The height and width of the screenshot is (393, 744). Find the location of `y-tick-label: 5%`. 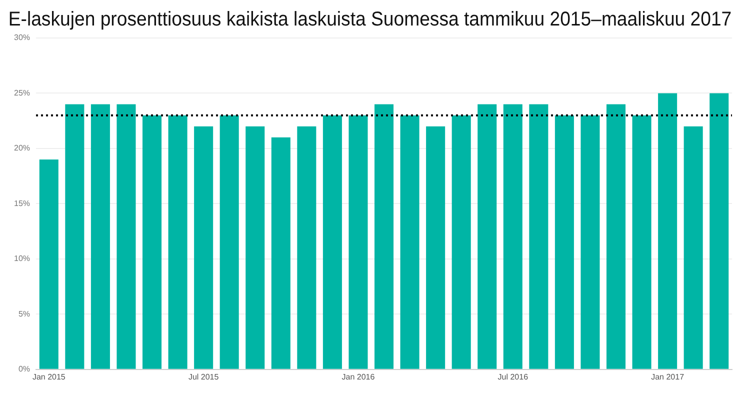

y-tick-label: 5% is located at coordinates (24, 313).